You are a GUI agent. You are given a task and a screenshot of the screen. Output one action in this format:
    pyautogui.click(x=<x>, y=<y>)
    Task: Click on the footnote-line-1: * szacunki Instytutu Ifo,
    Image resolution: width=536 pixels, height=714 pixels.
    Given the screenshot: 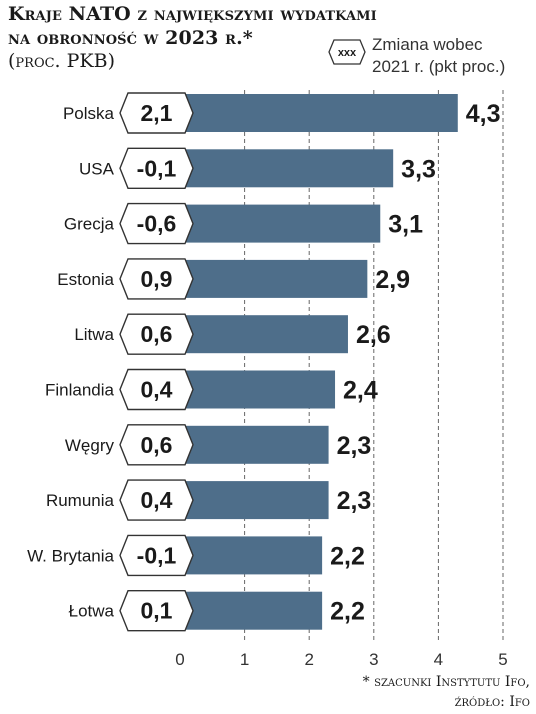 What is the action you would take?
    pyautogui.click(x=446, y=682)
    